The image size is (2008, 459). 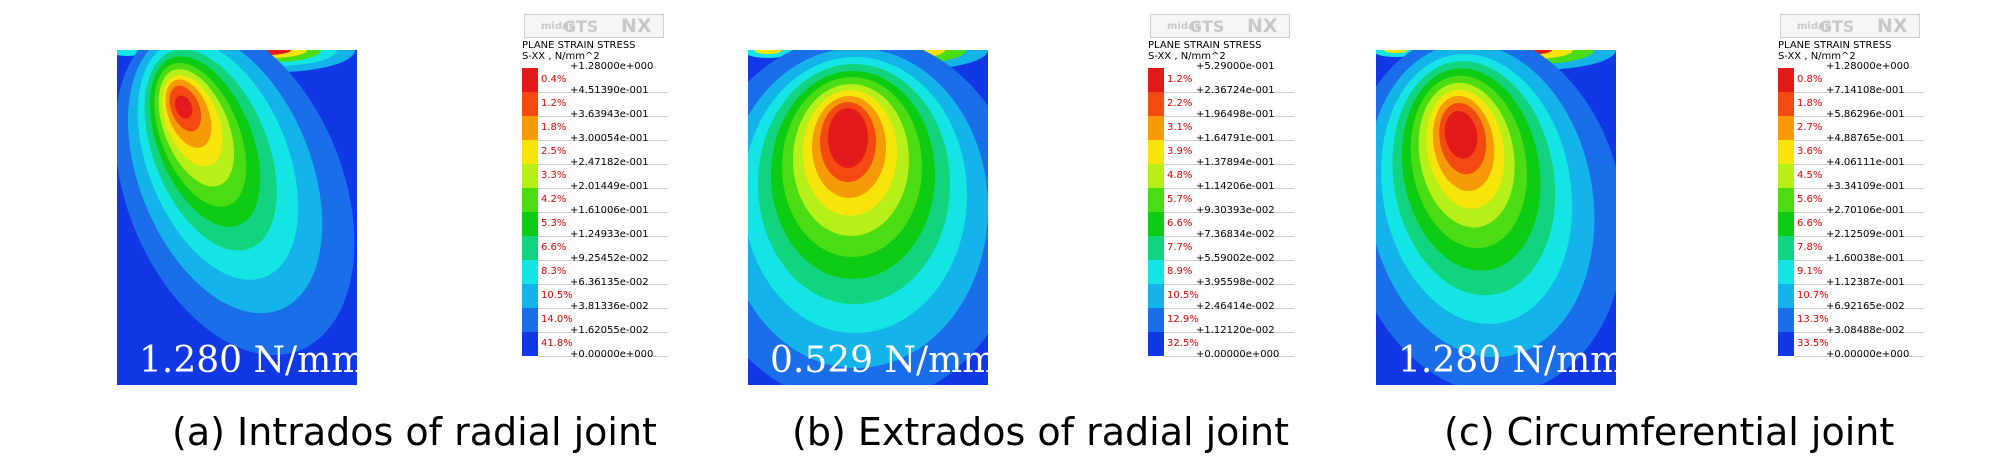 I want to click on band-percent: 13.3%, so click(x=1813, y=319).